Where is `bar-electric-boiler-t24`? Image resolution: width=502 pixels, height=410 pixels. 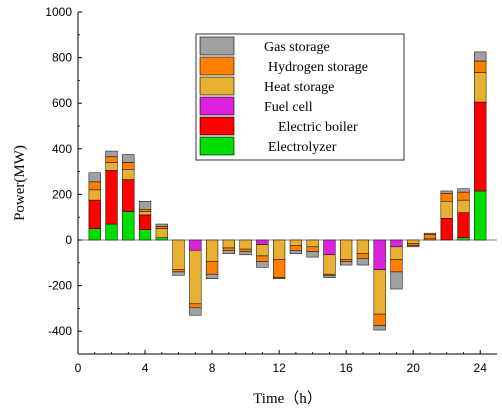
bar-electric-boiler-t24 is located at coordinates (480, 146).